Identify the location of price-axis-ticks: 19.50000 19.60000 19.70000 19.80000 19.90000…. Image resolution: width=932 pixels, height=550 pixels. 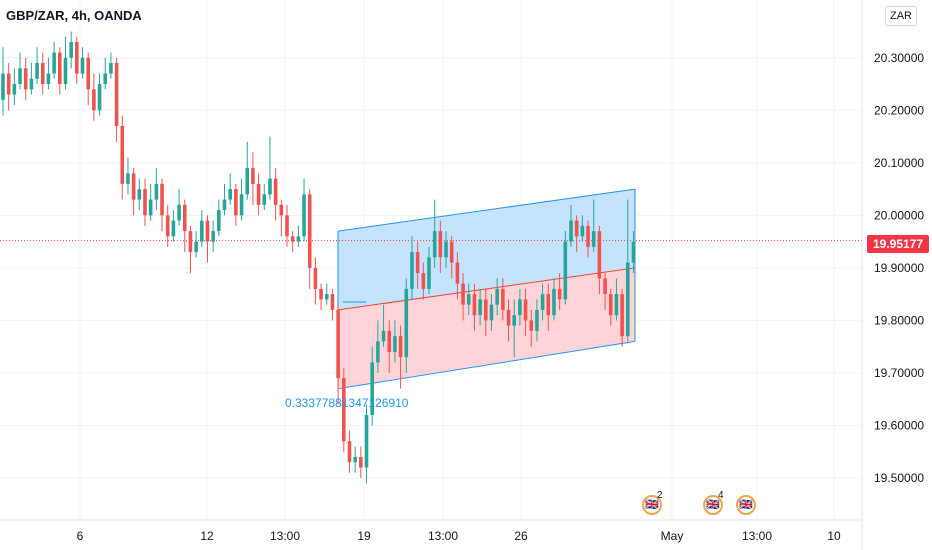
(899, 268).